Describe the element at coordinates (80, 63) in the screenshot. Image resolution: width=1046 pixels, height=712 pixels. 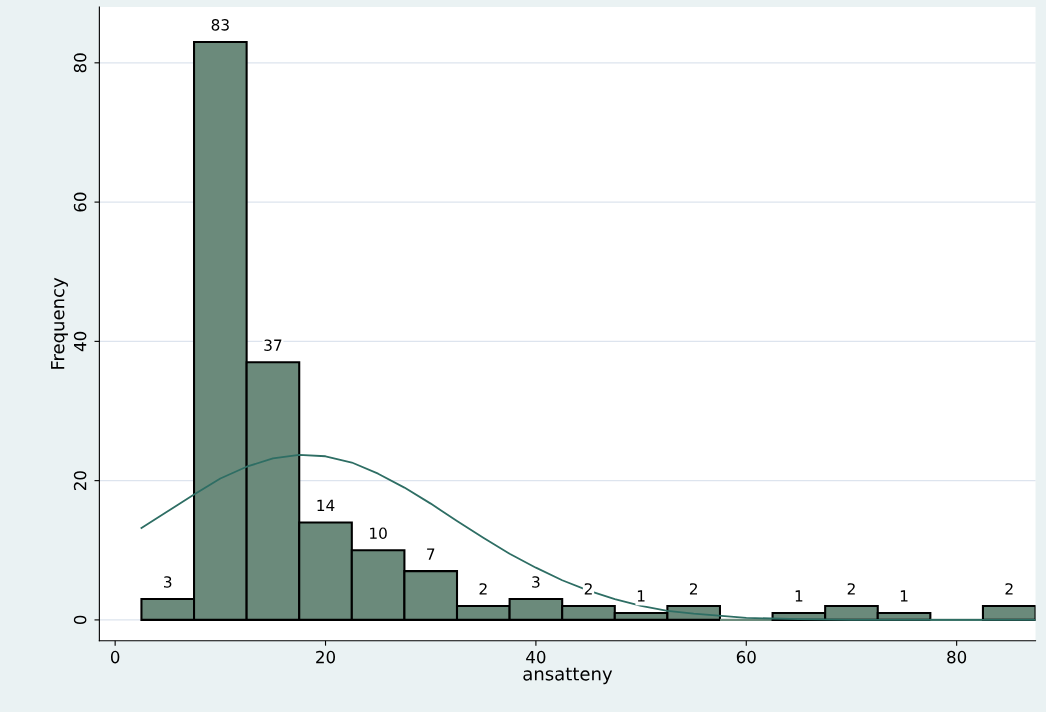
I see `y-tick-label: 80` at that location.